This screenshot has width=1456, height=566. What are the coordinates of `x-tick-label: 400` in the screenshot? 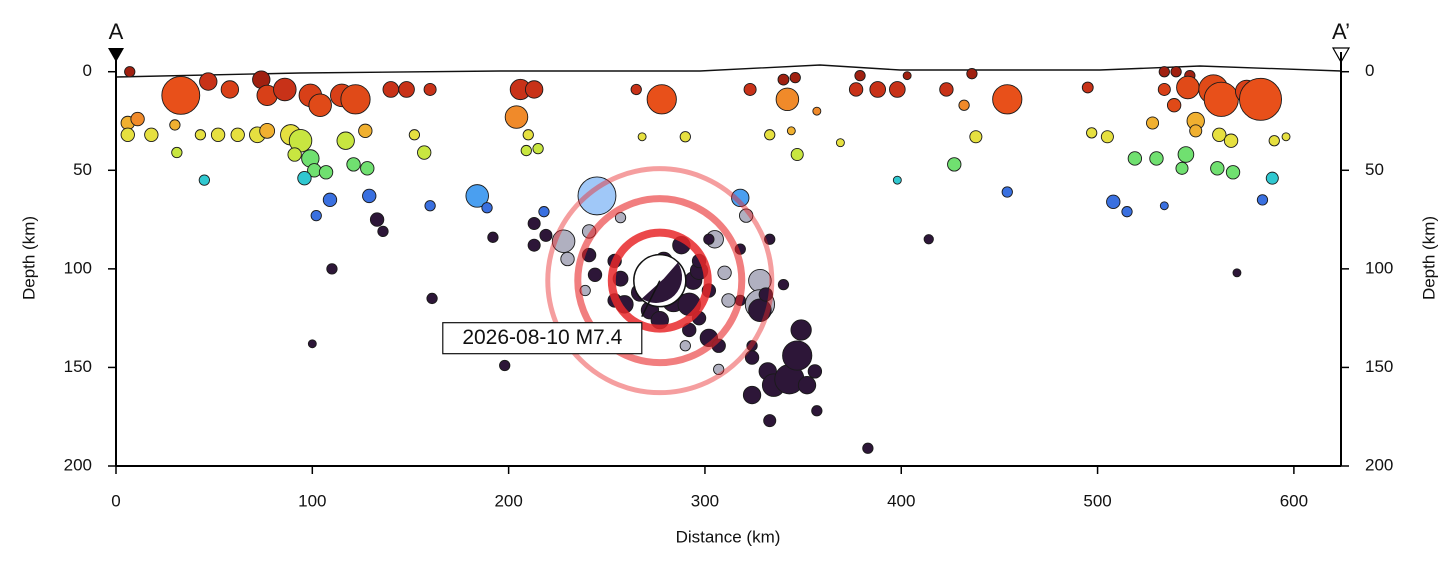 It's located at (901, 500).